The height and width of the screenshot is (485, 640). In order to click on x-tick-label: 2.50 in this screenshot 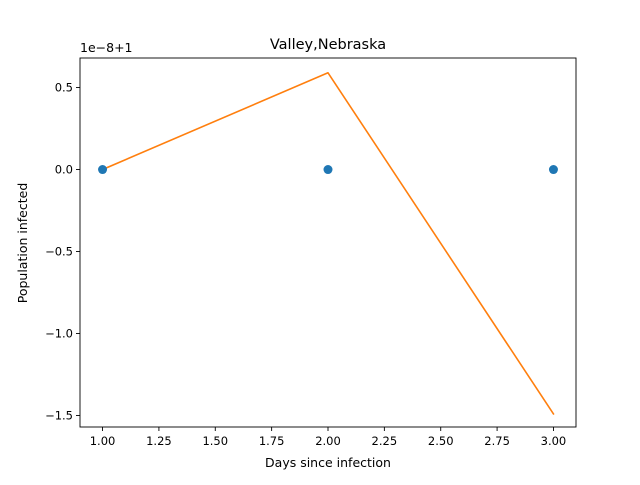, I will do `click(441, 441)`.